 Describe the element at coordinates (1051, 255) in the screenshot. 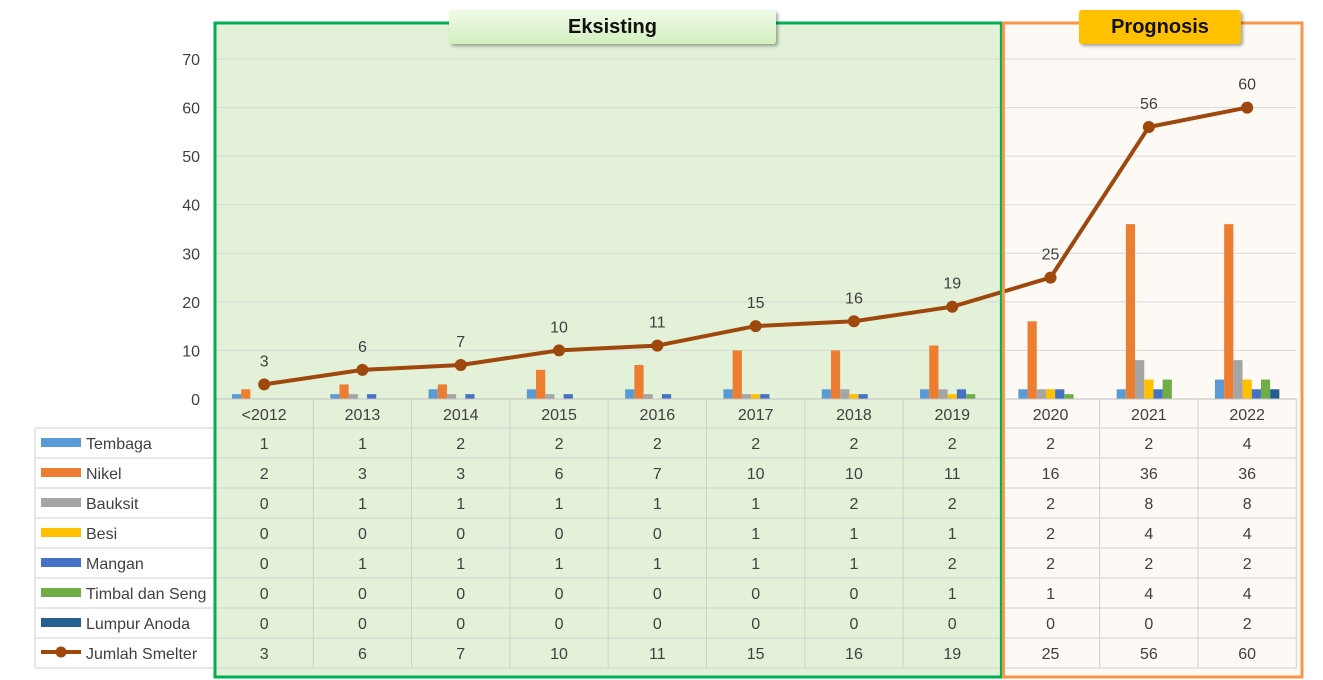

I see `line-data-label: 25` at that location.